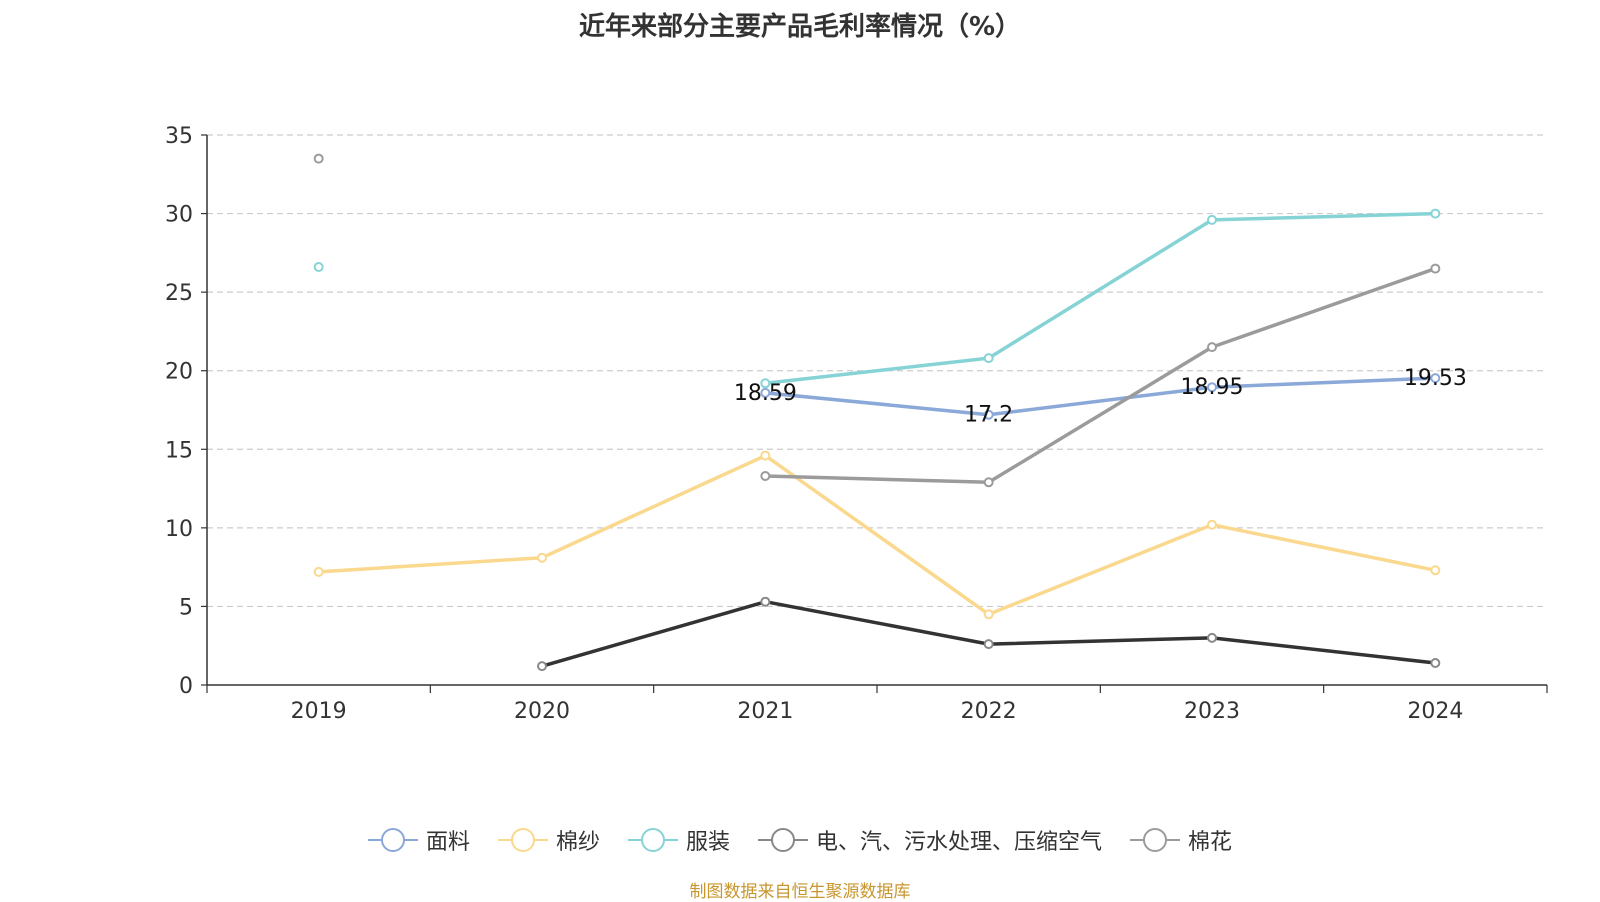  Describe the element at coordinates (1435, 711) in the screenshot. I see `x-tick-label: 2024` at that location.